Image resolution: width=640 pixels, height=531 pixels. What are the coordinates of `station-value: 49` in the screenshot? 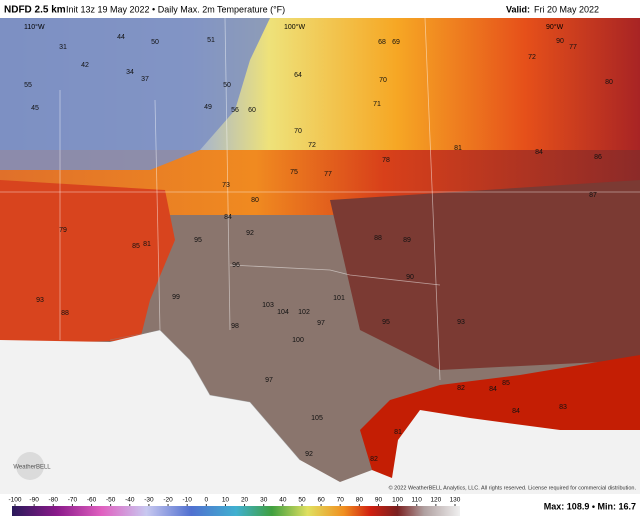 It's located at (208, 107).